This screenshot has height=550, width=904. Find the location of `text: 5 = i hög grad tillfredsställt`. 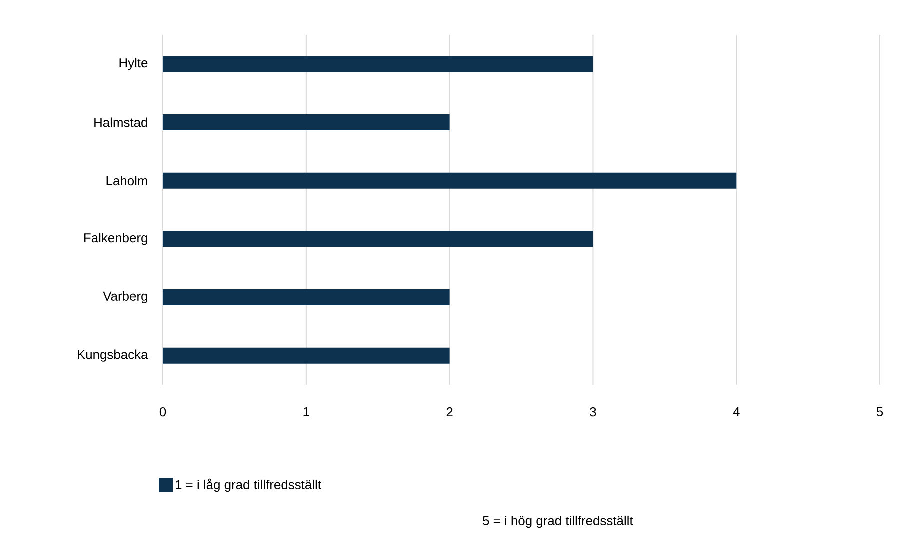

text: 5 = i hög grad tillfredsställt is located at coordinates (558, 522).